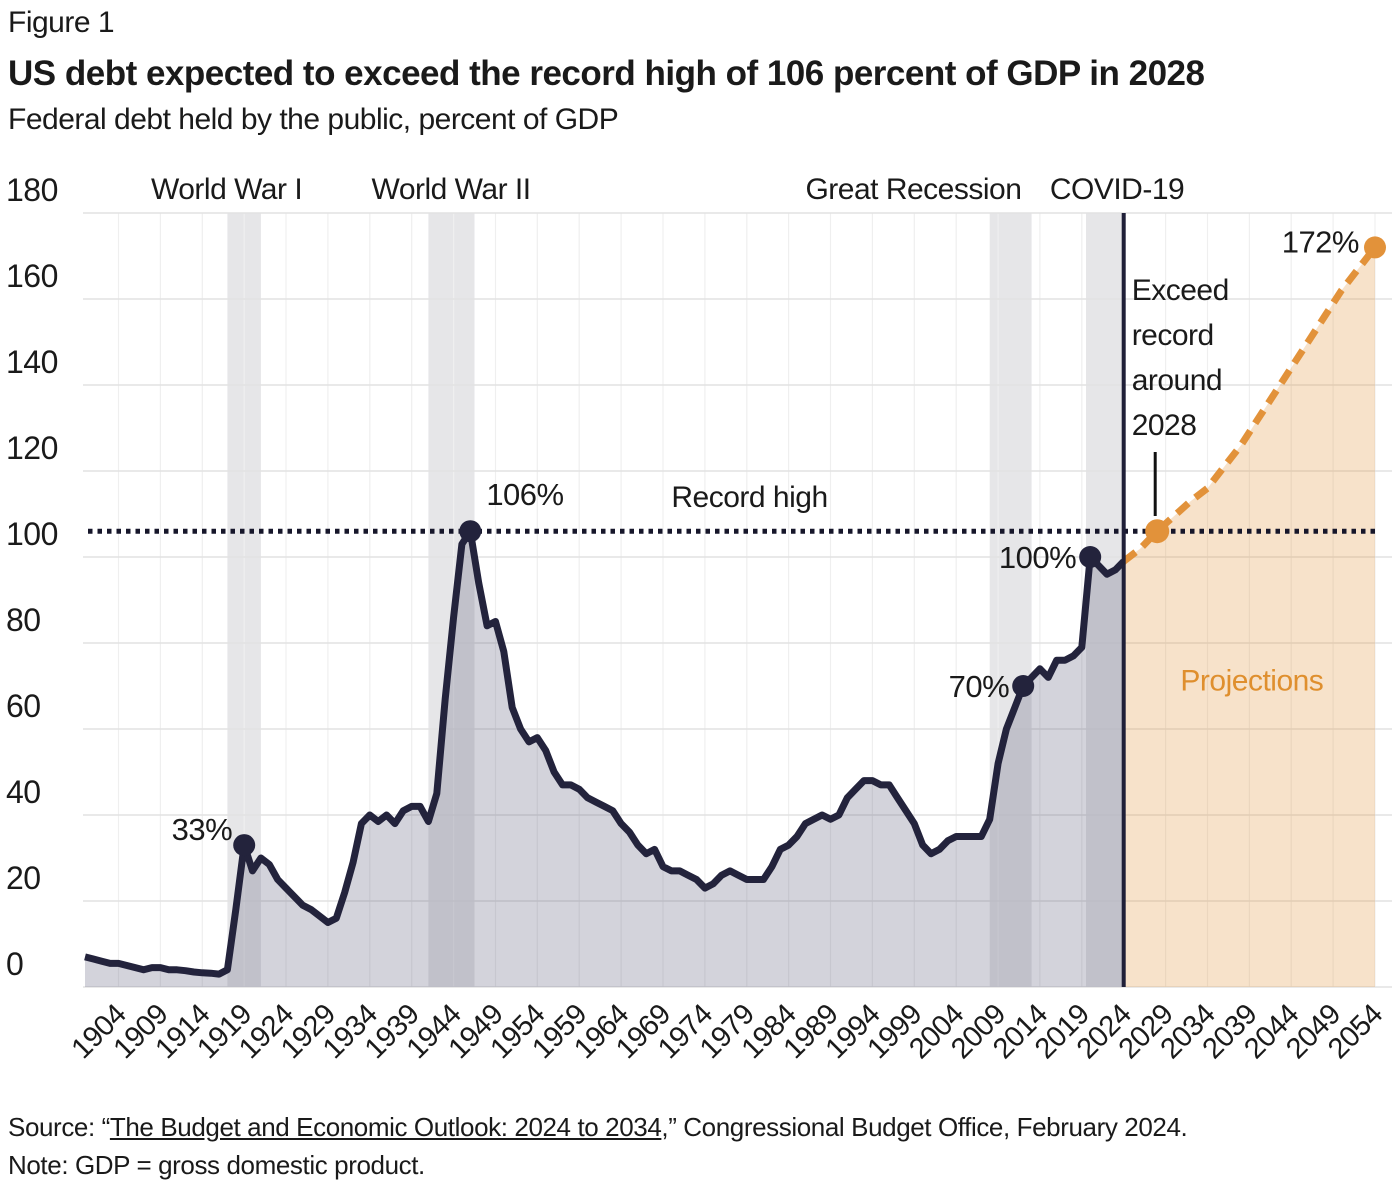 The image size is (1400, 1200). I want to click on marker-label-2020: 100%, so click(1037, 557).